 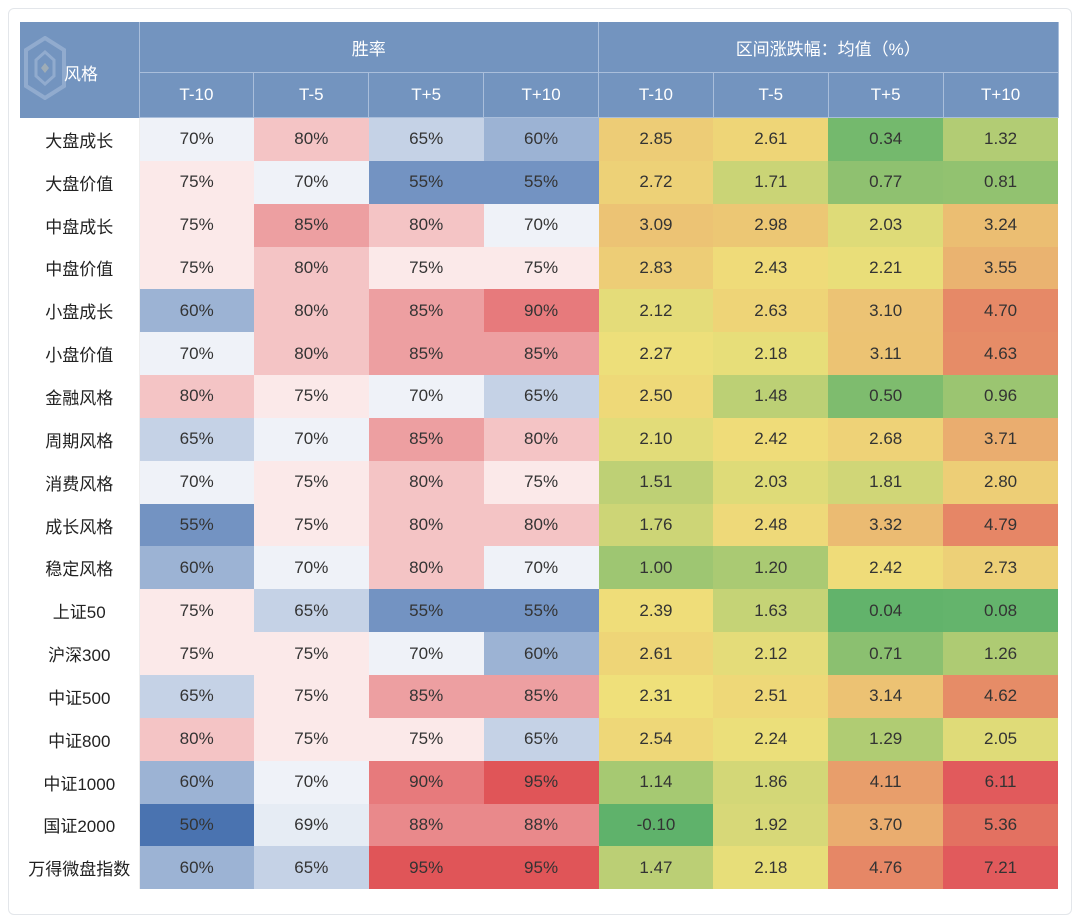 What do you see at coordinates (1000, 739) in the screenshot?
I see `return-mean-cell: 2.05` at bounding box center [1000, 739].